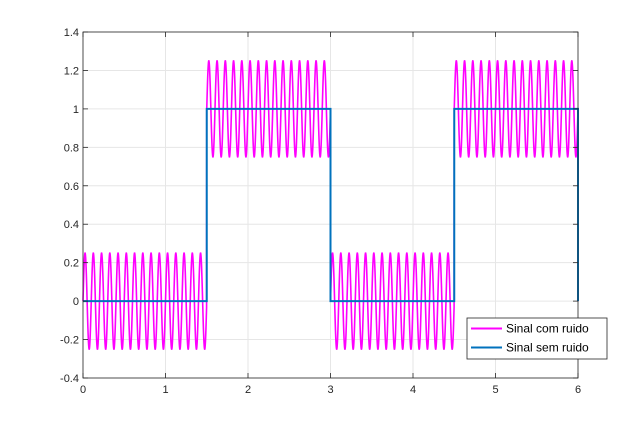 The height and width of the screenshot is (426, 640). I want to click on y-tick-label: 0.4, so click(71, 225).